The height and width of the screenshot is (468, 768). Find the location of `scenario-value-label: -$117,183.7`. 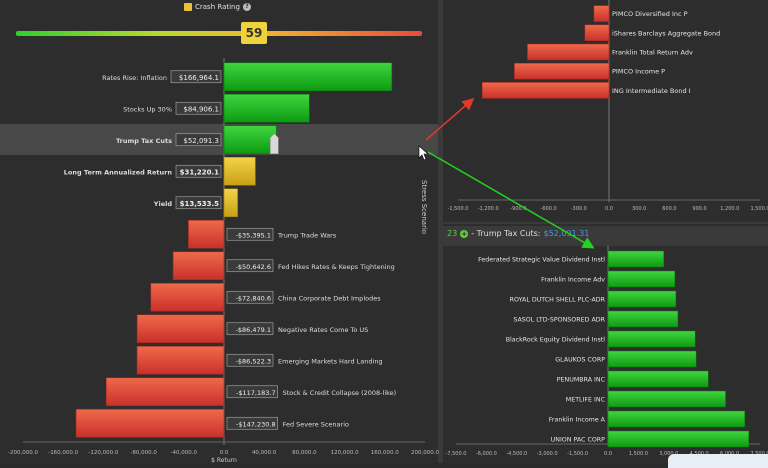

scenario-value-label: -$117,183.7 is located at coordinates (256, 393).